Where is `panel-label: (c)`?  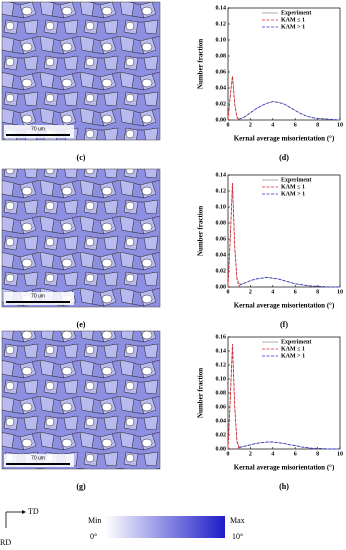 panel-label: (c) is located at coordinates (81, 157).